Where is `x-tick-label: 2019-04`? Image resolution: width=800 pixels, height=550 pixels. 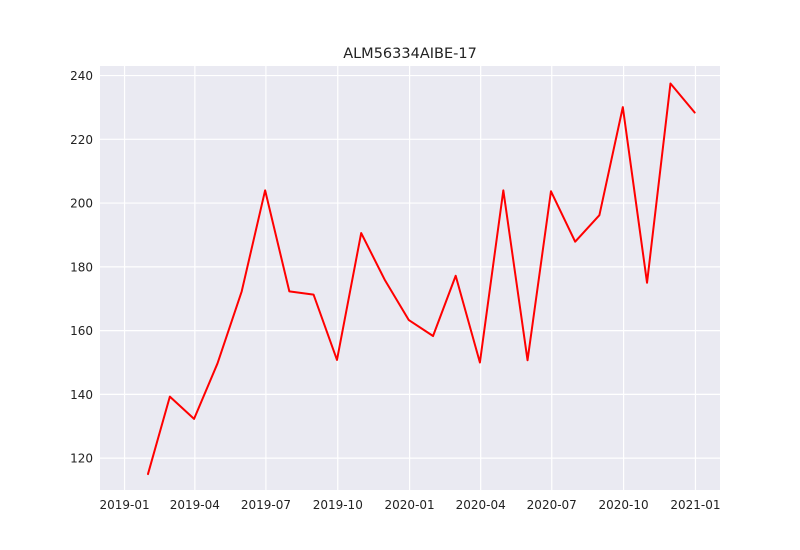
x-tick-label: 2019-04 is located at coordinates (195, 505).